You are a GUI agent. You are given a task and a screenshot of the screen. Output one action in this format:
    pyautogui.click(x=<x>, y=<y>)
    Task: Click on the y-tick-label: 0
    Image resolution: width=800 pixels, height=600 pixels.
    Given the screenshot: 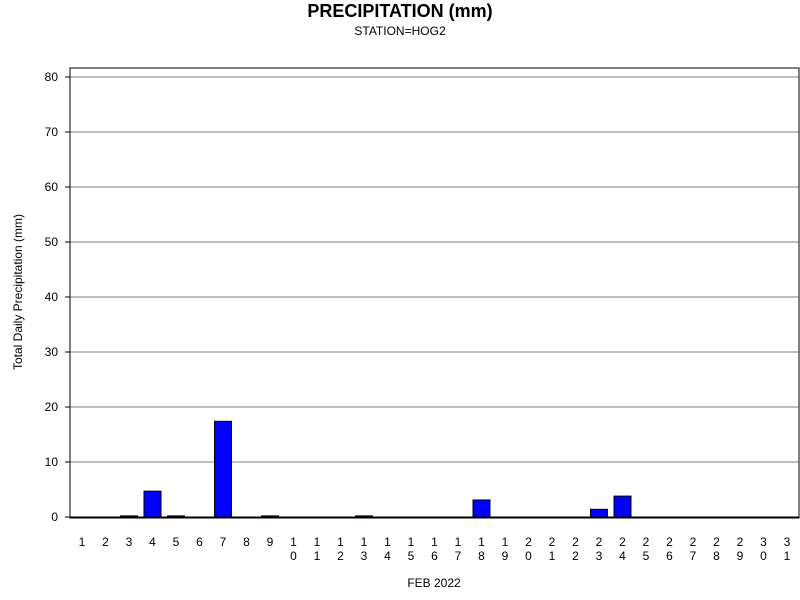 What is the action you would take?
    pyautogui.click(x=54, y=517)
    